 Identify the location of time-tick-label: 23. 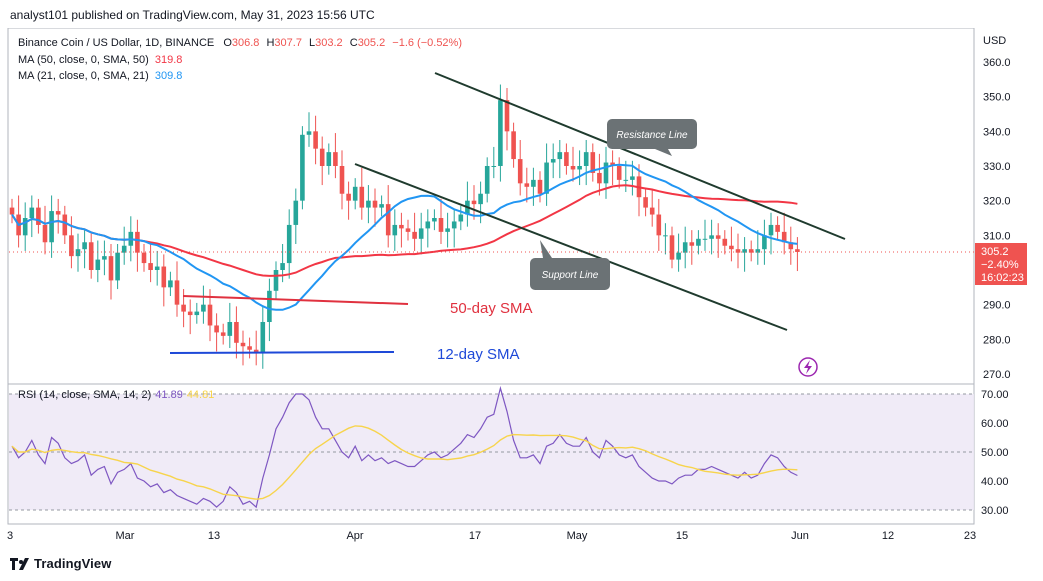
(970, 536).